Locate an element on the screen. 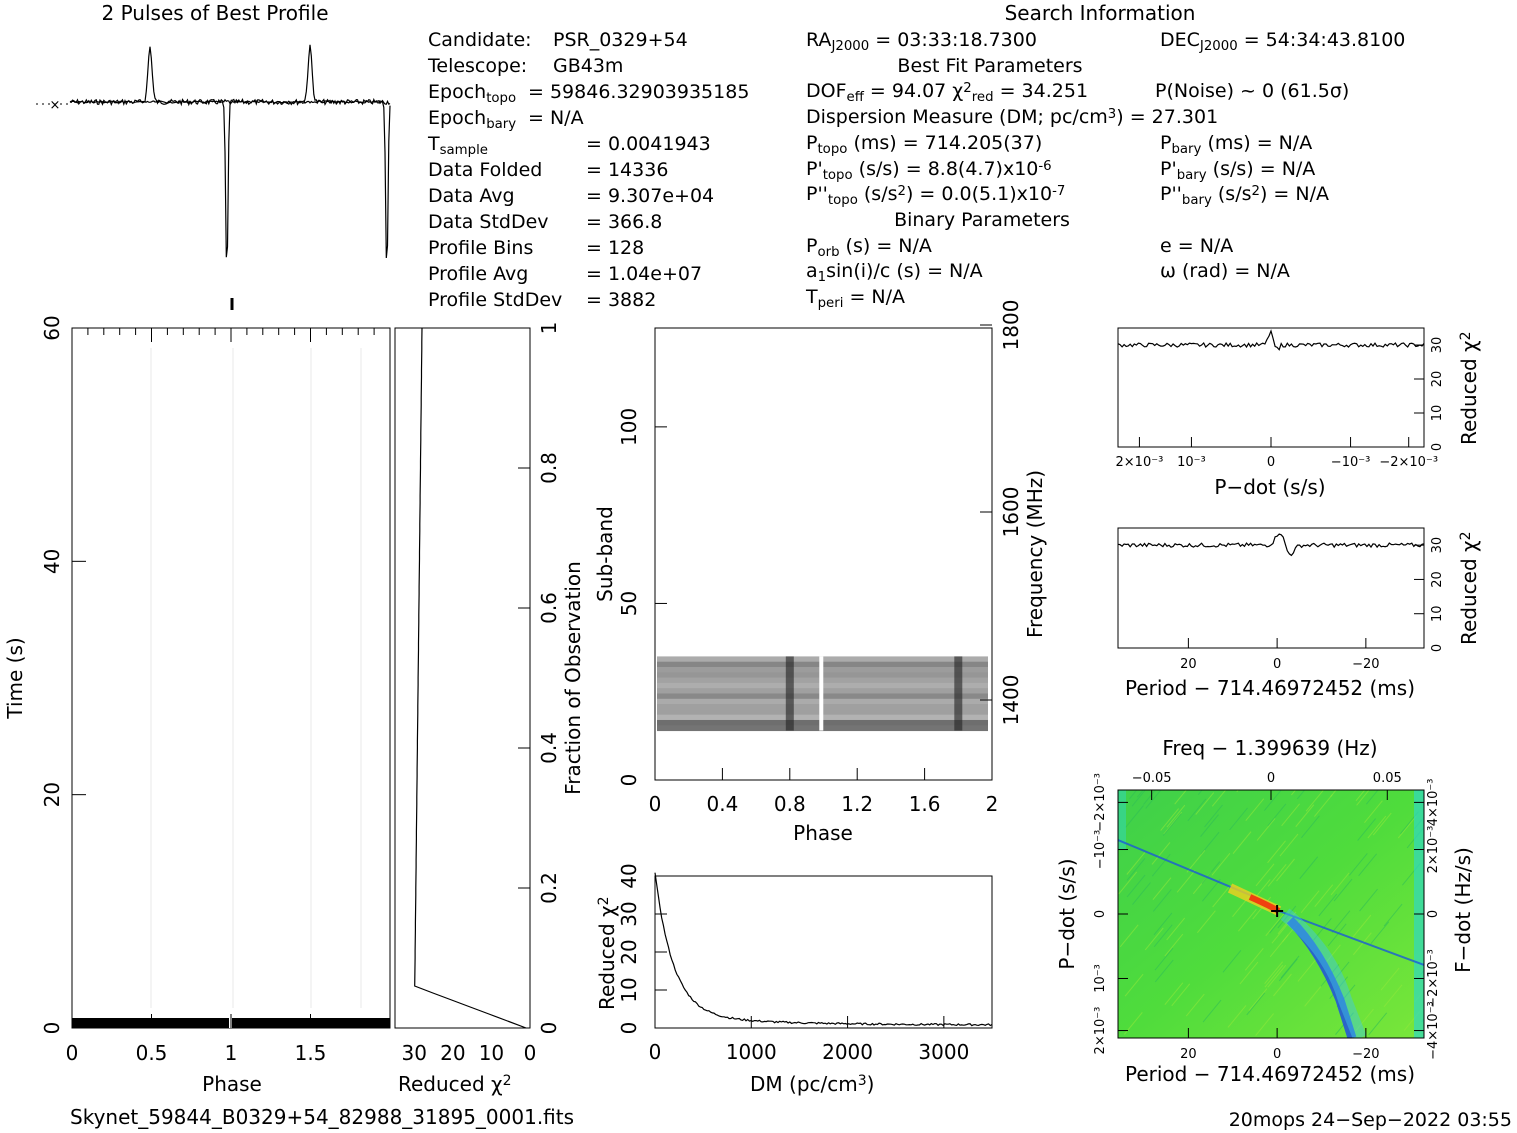  time-chi-ytick-1: 0.2 is located at coordinates (549, 888).